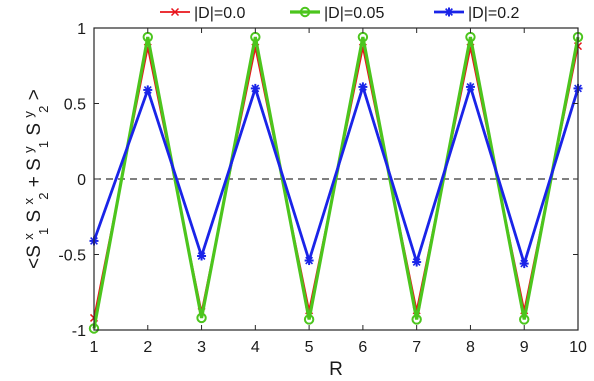 The width and height of the screenshot is (594, 381). Describe the element at coordinates (79, 331) in the screenshot. I see `y-tick-label-1: -1` at that location.